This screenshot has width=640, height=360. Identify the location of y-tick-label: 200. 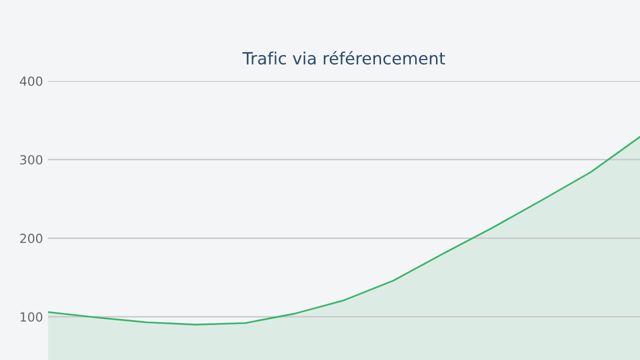
(31, 239).